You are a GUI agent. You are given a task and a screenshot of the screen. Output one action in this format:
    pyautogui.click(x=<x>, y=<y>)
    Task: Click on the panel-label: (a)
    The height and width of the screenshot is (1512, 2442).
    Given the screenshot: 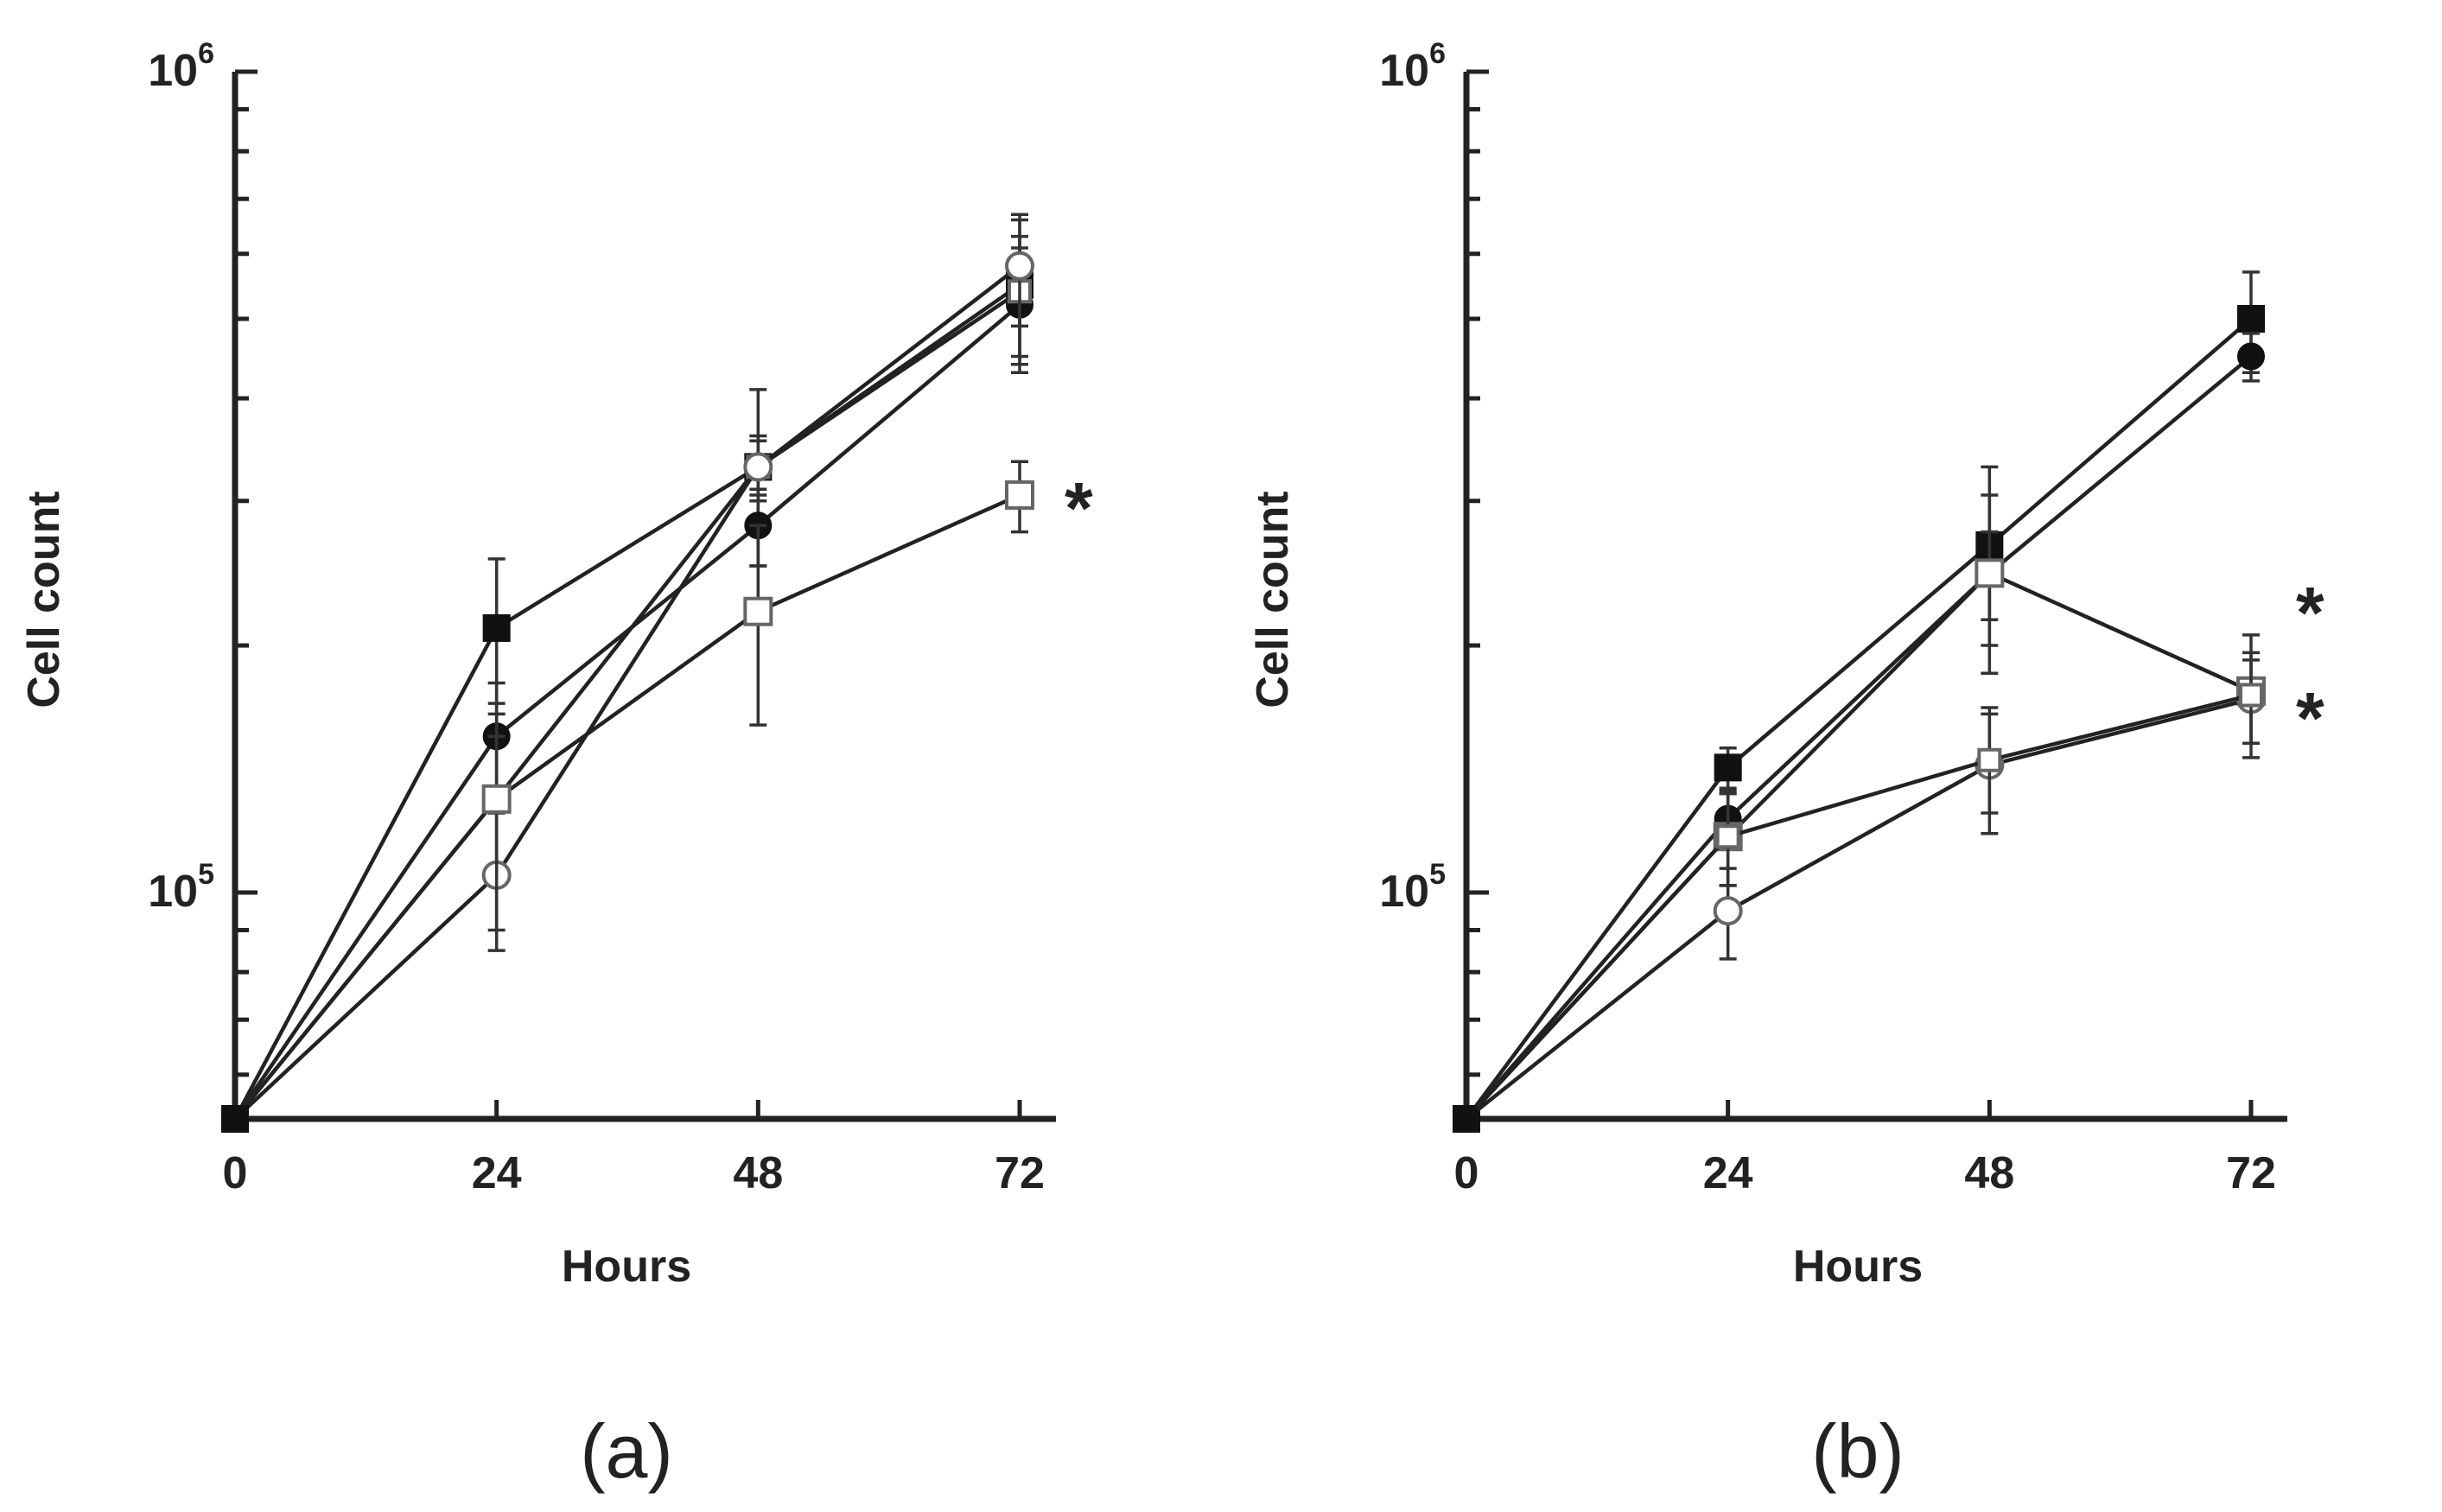 What is the action you would take?
    pyautogui.click(x=626, y=1451)
    